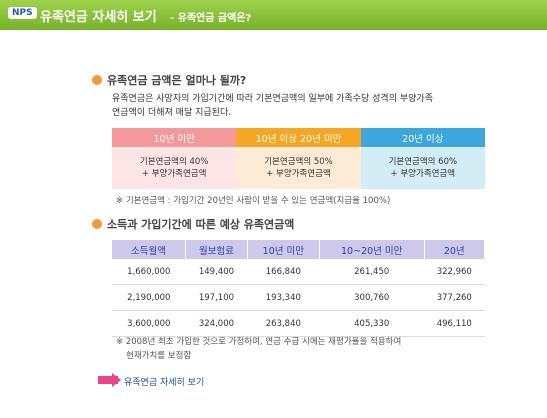 The width and height of the screenshot is (547, 418). Describe the element at coordinates (372, 272) in the screenshot. I see `cell: 261,450` at that location.